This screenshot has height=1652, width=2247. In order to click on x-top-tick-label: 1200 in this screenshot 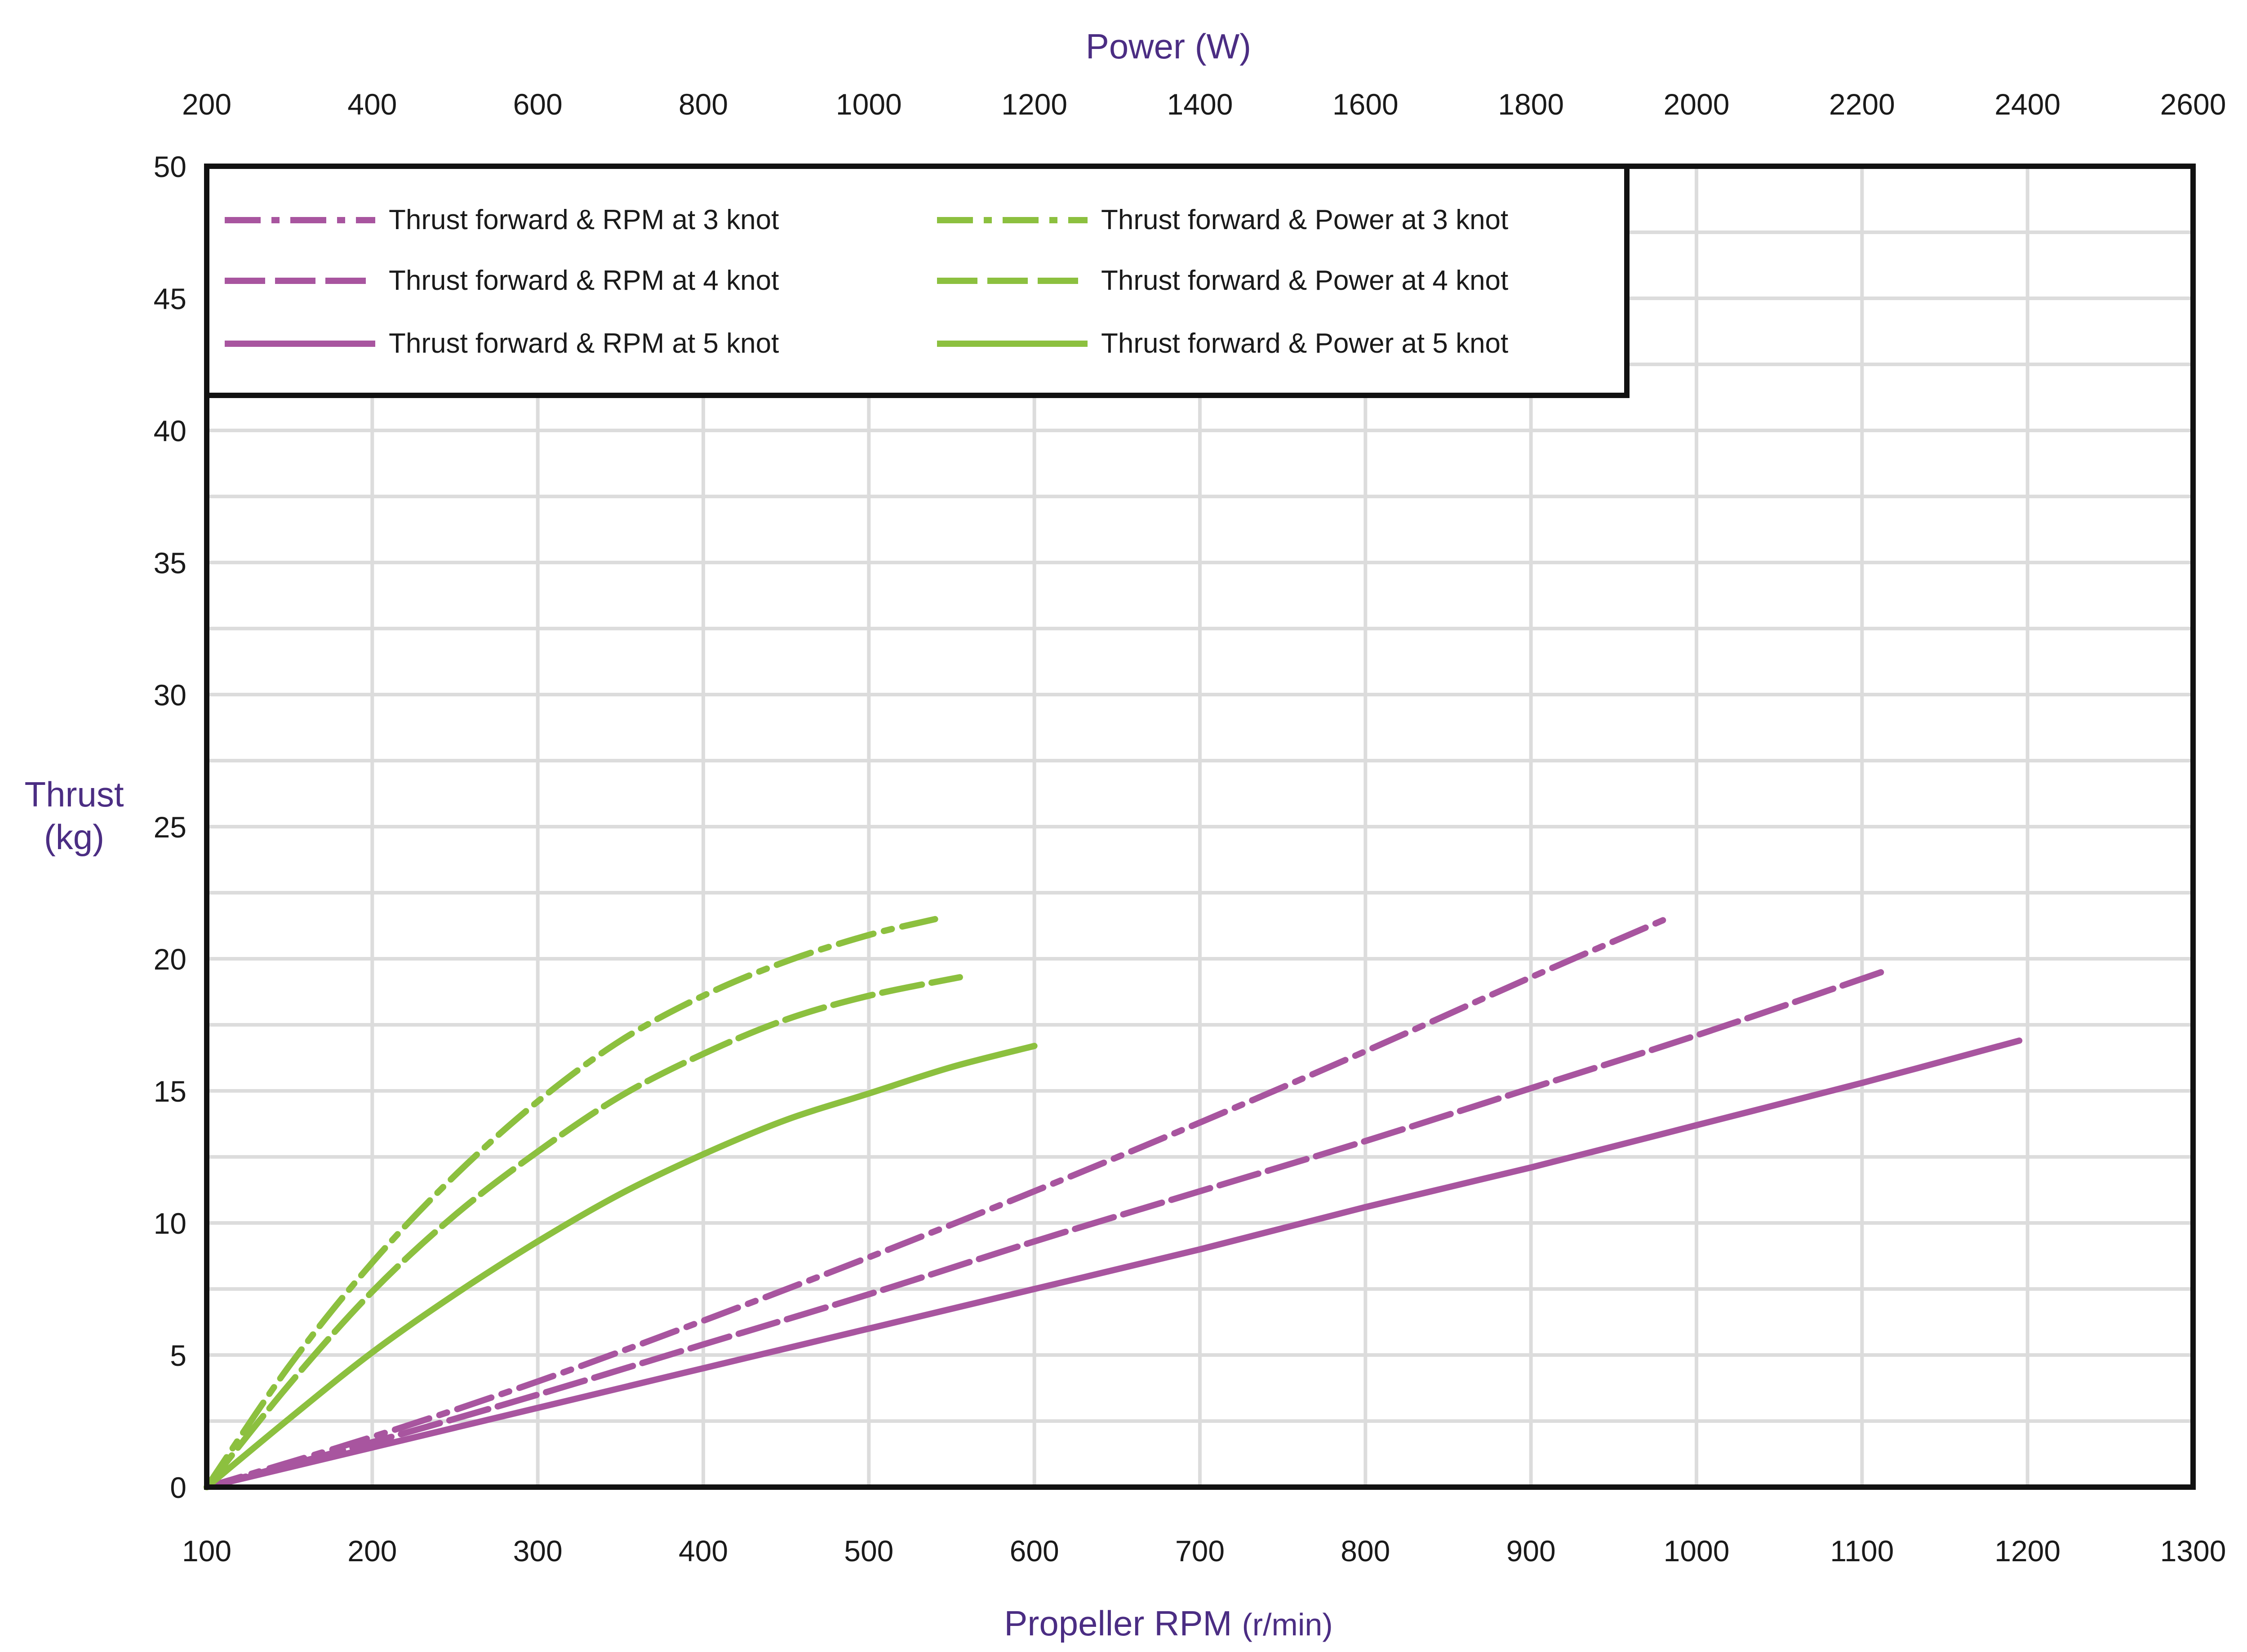, I will do `click(1034, 105)`.